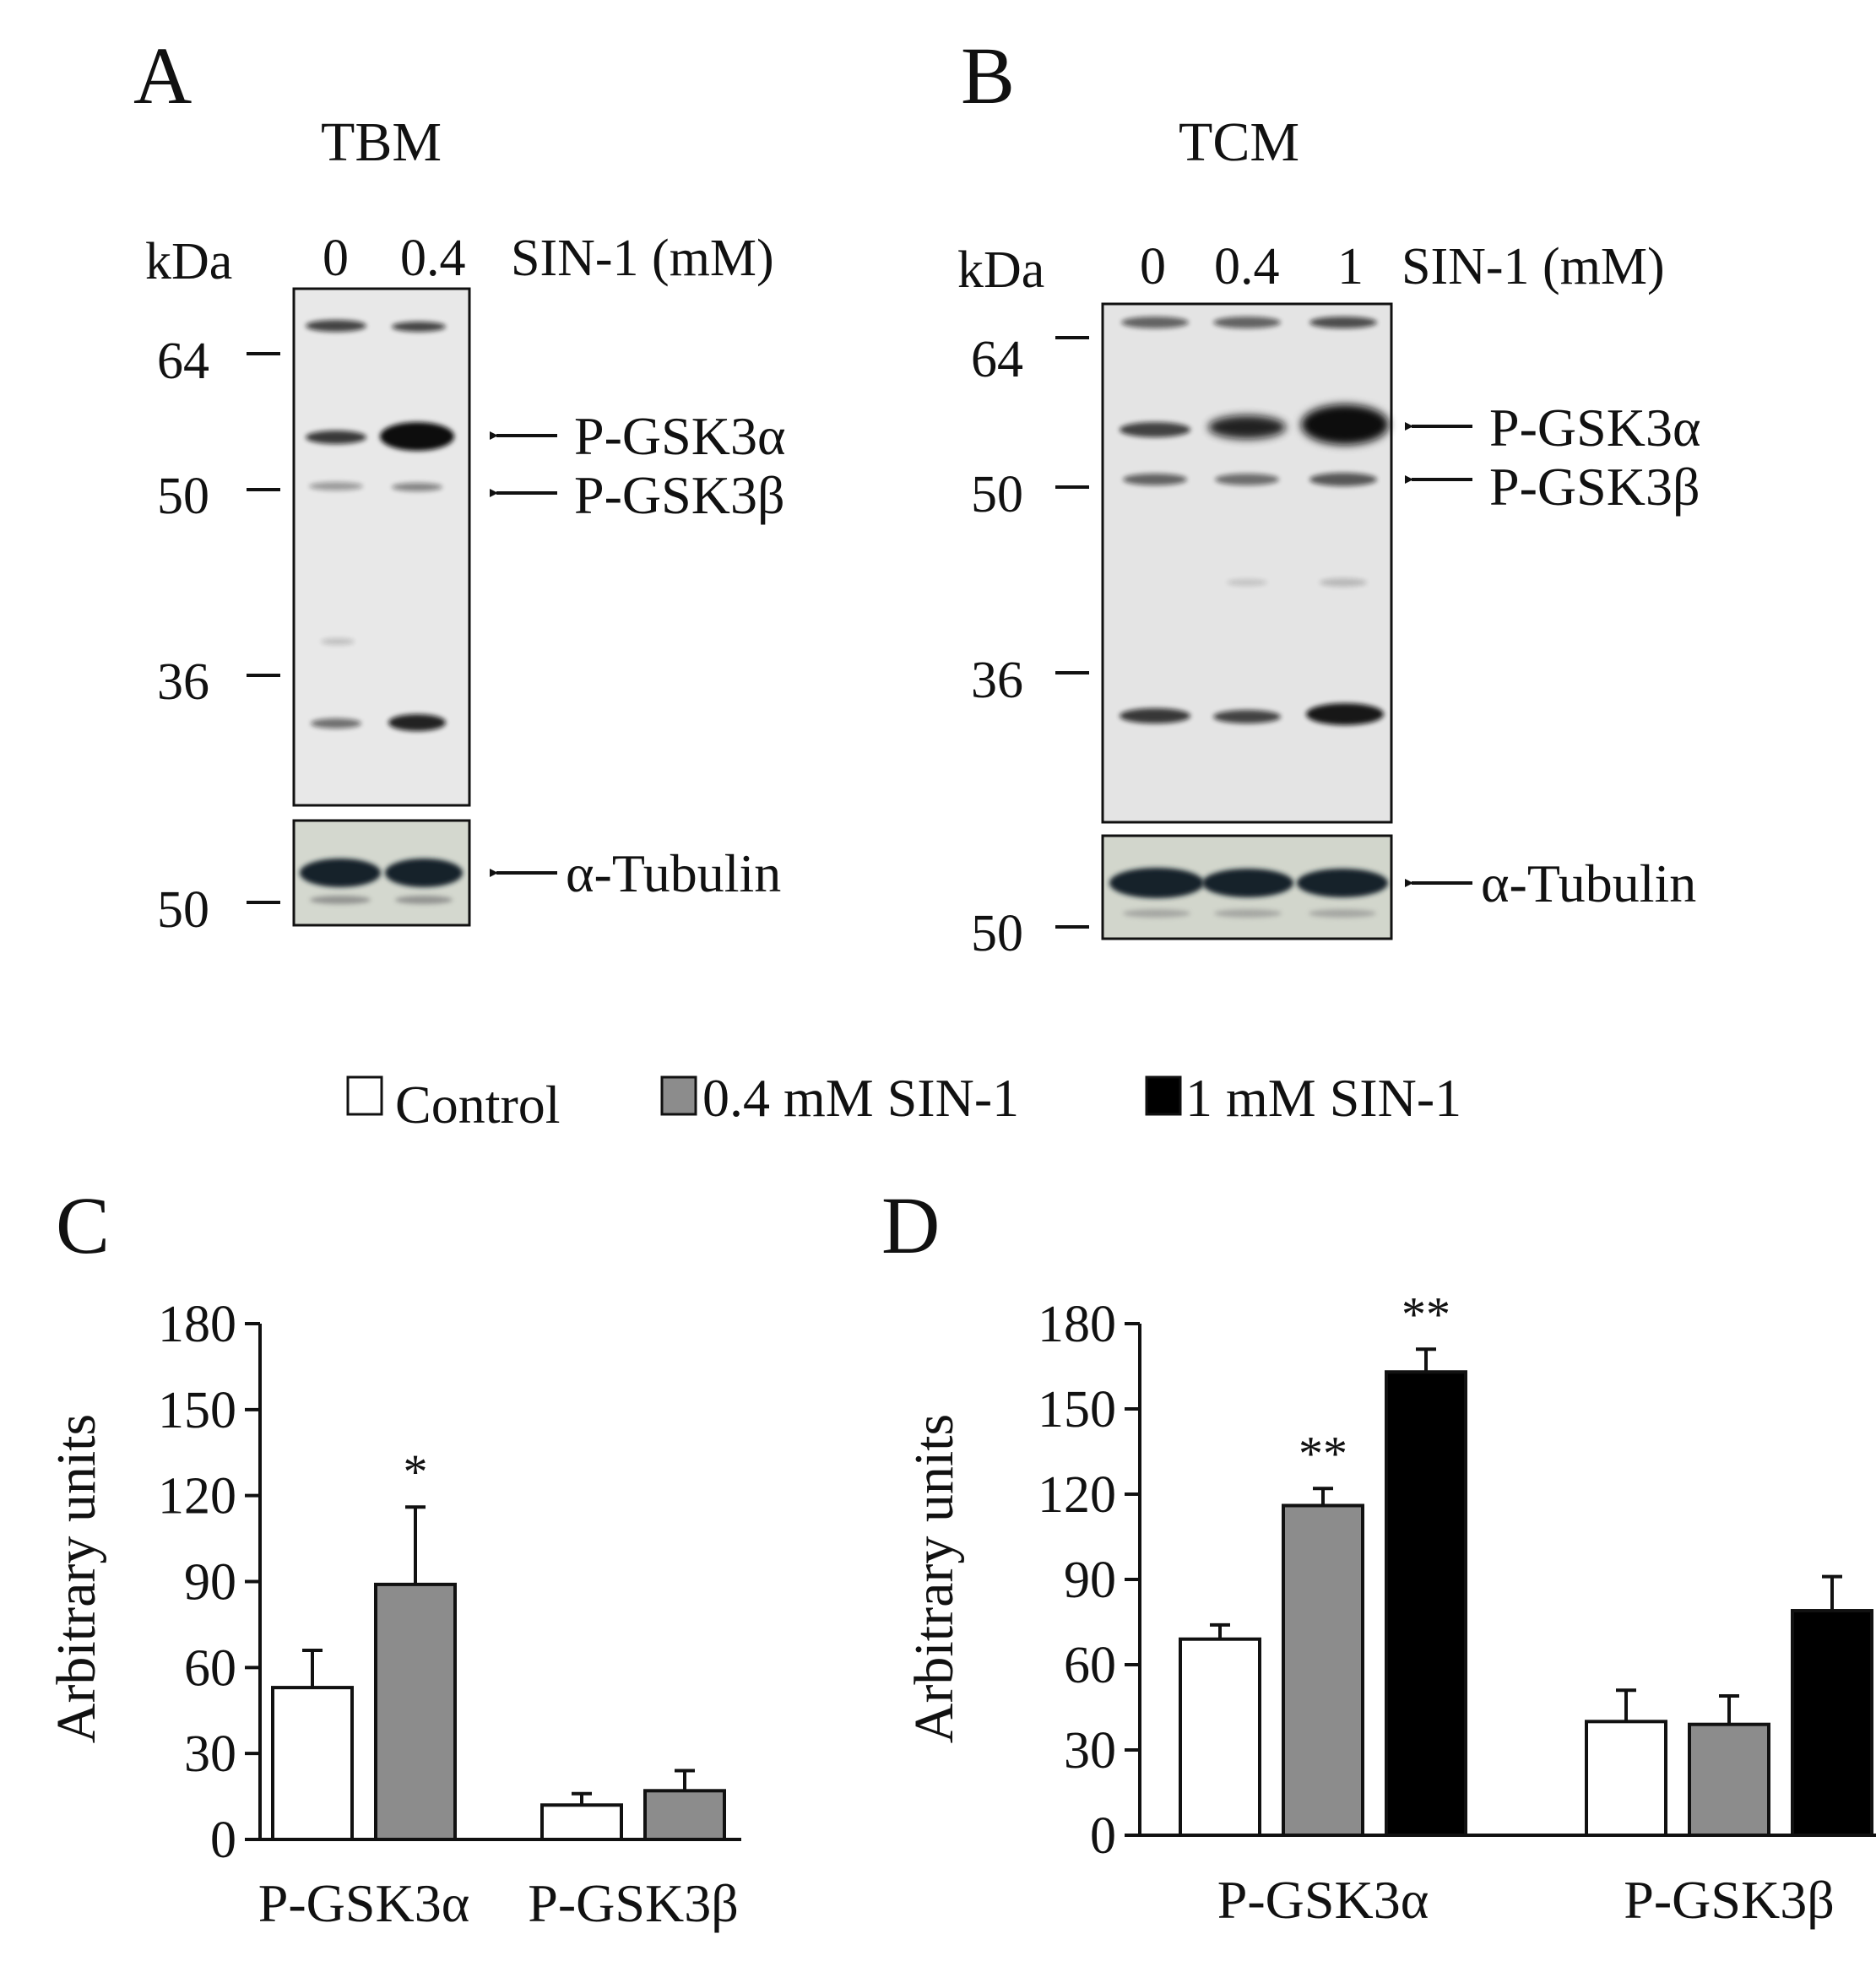  What do you see at coordinates (673, 873) in the screenshot?
I see `panel-a-label-tubulin: α-Tubulin` at bounding box center [673, 873].